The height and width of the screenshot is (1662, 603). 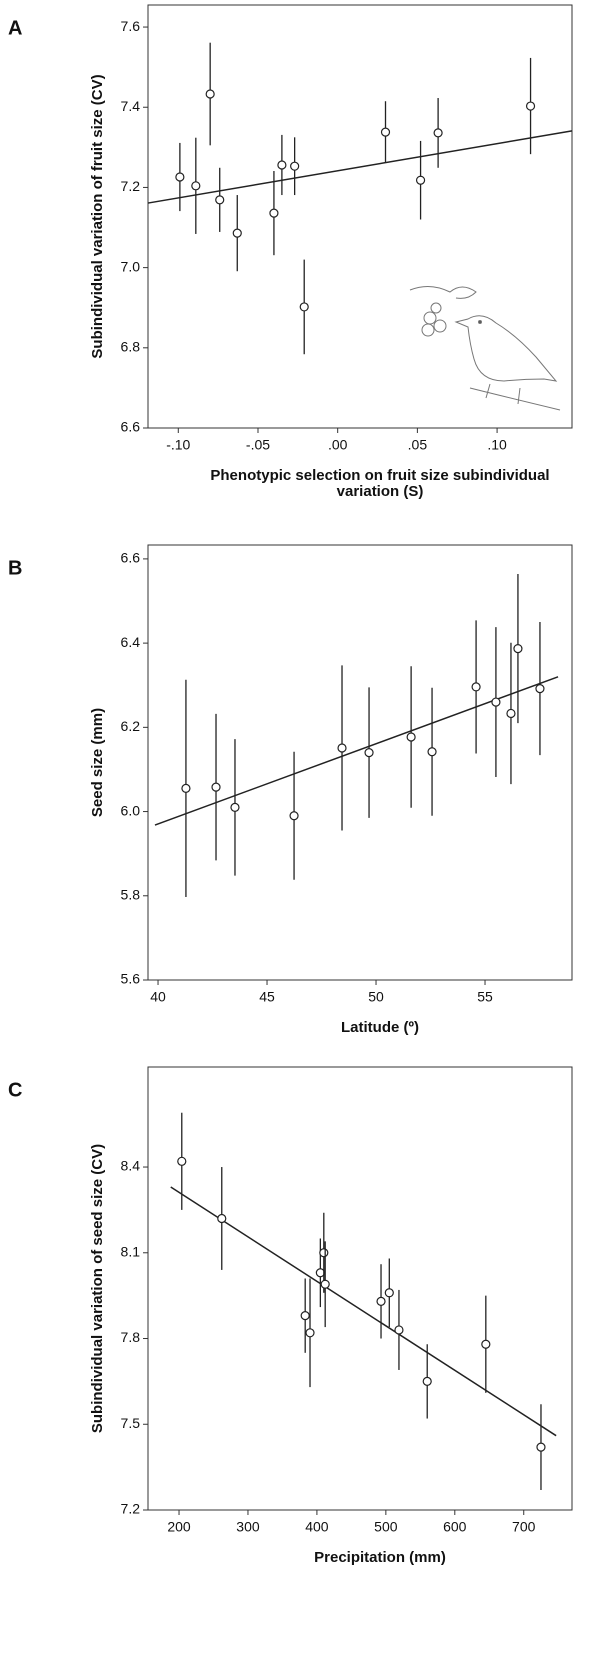 I want to click on x-tick-label: .00, so click(x=338, y=445).